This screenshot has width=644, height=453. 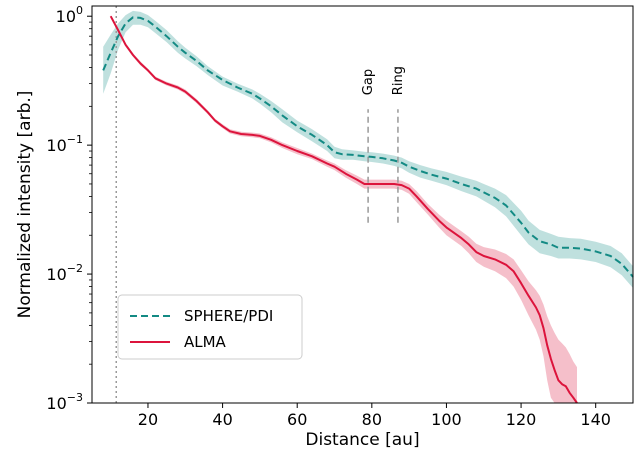 I want to click on x-tick-label: 20, so click(x=148, y=419).